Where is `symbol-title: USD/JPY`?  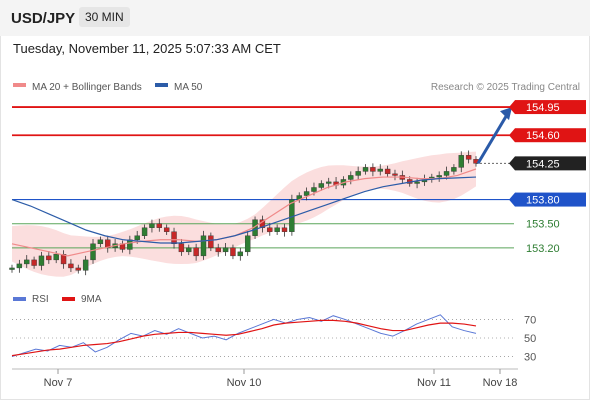
symbol-title: USD/JPY is located at coordinates (43, 18).